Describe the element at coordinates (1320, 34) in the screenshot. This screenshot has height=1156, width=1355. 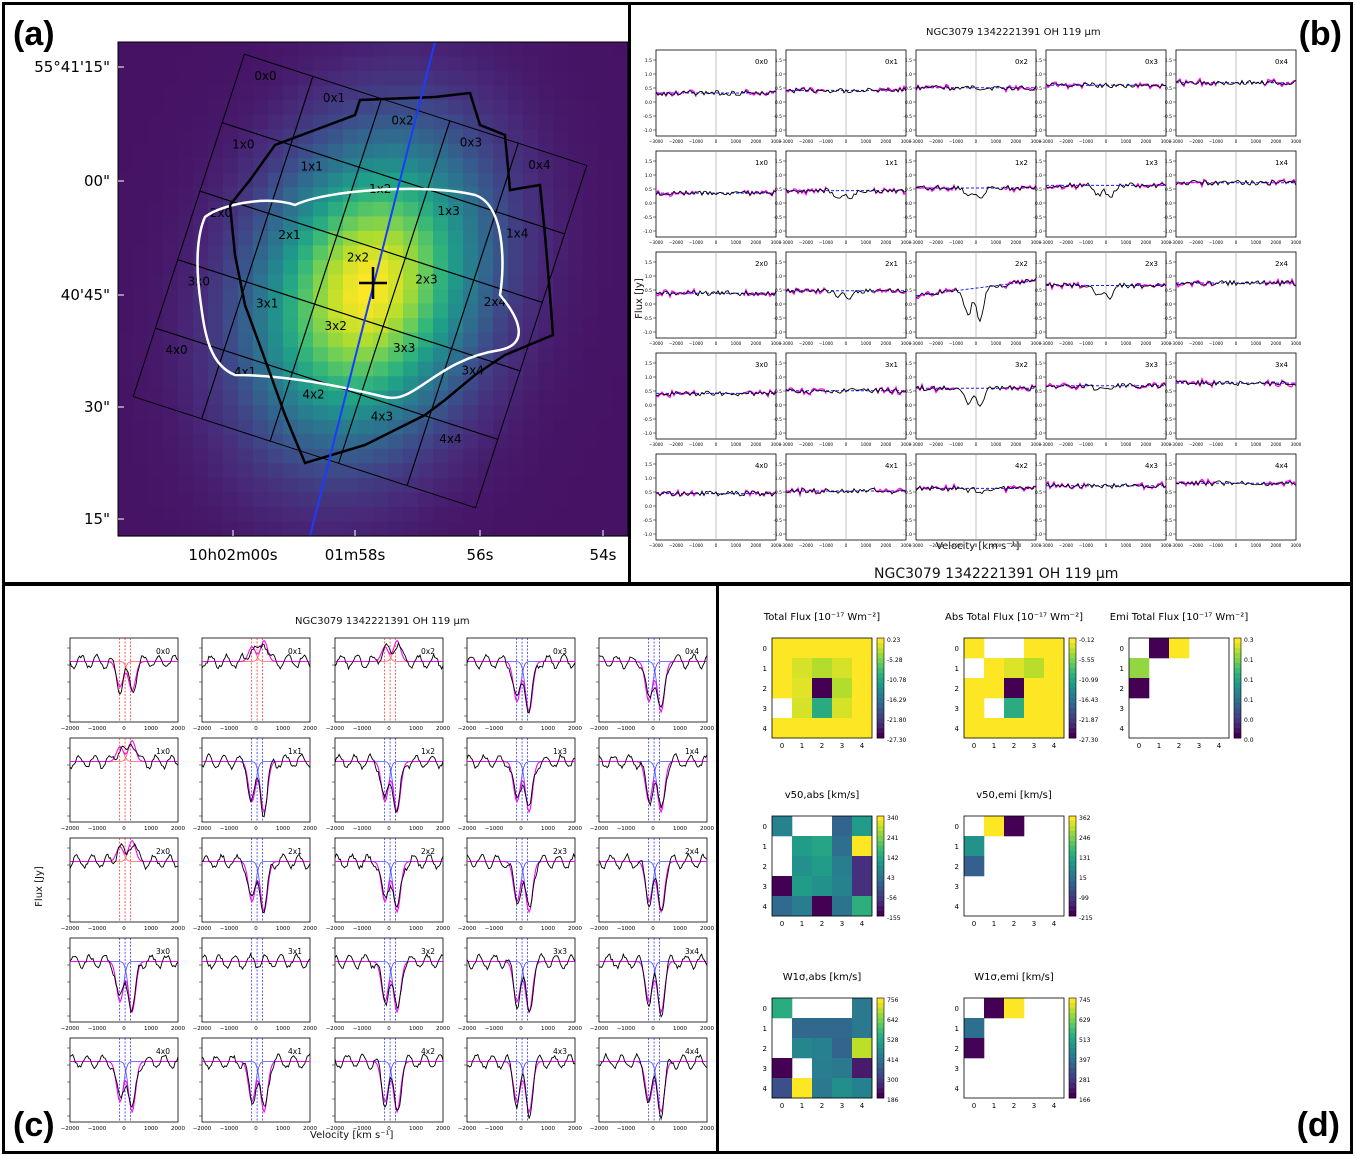
I see `panel-b-label: (b)` at that location.